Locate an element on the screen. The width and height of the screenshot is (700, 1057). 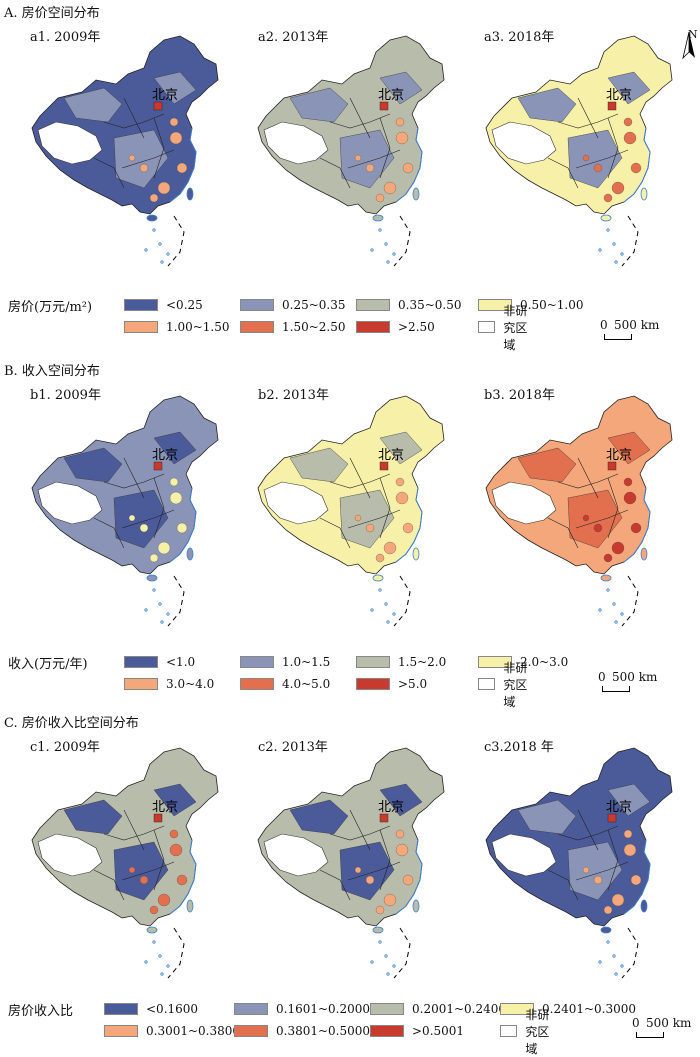
legend-label: >0.5001 is located at coordinates (438, 1031).